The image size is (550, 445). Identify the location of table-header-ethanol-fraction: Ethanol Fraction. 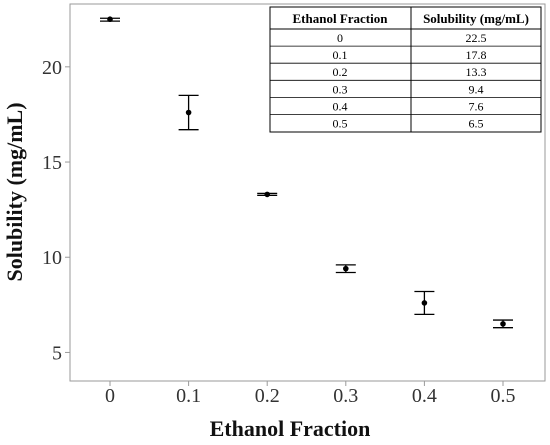
(341, 18).